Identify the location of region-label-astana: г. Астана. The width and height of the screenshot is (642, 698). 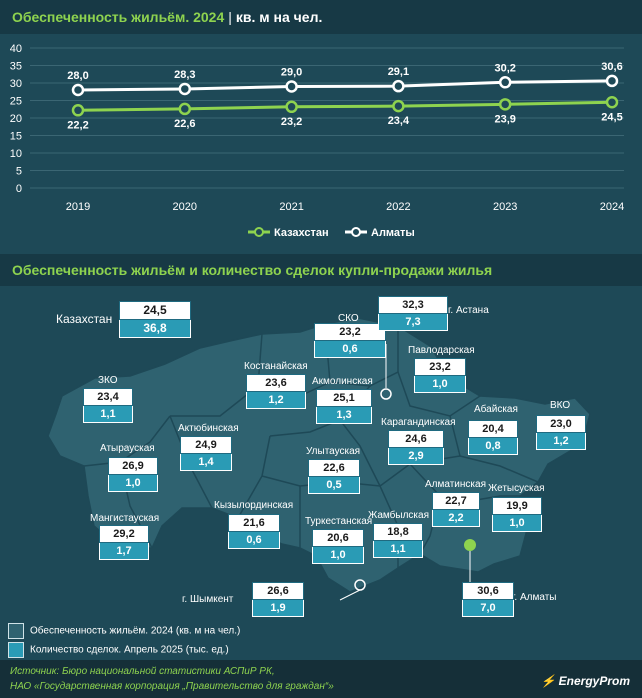
(468, 310).